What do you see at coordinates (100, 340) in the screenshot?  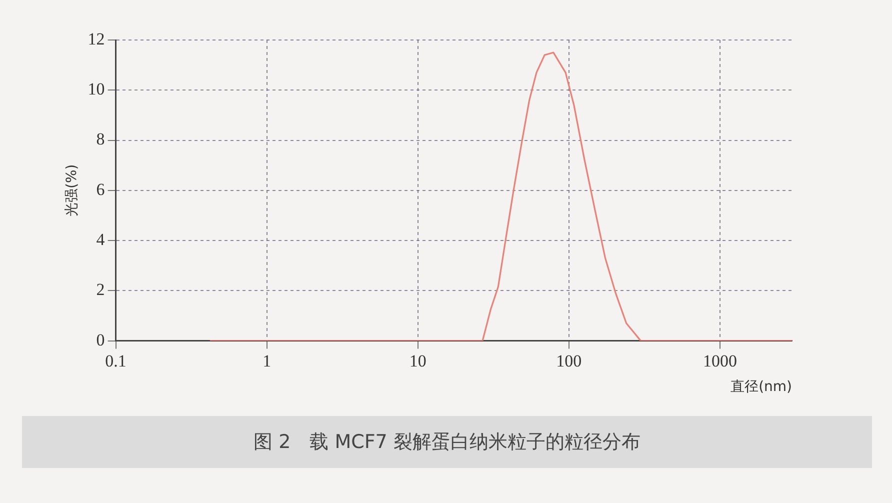 I see `y-tick-label: 0` at bounding box center [100, 340].